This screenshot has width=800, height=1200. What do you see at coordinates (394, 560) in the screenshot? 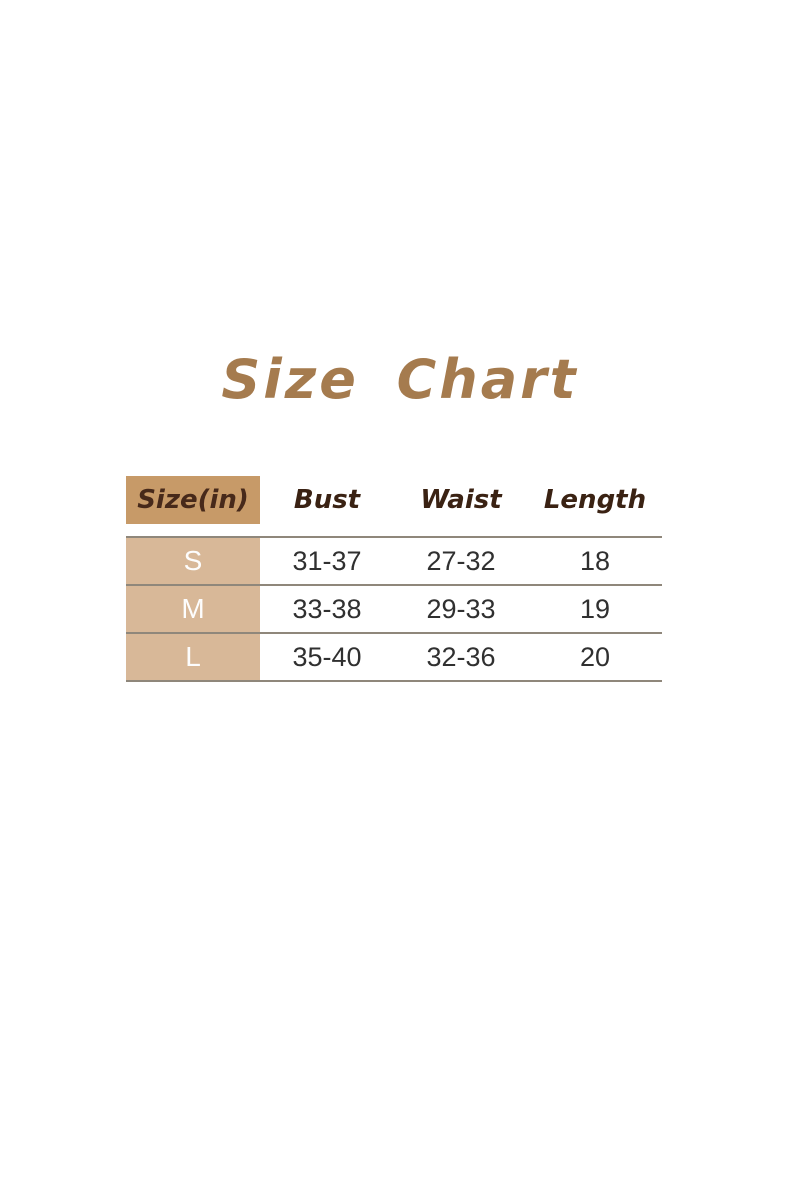
I see `table-row-s: S 31-37 27-32 18` at bounding box center [394, 560].